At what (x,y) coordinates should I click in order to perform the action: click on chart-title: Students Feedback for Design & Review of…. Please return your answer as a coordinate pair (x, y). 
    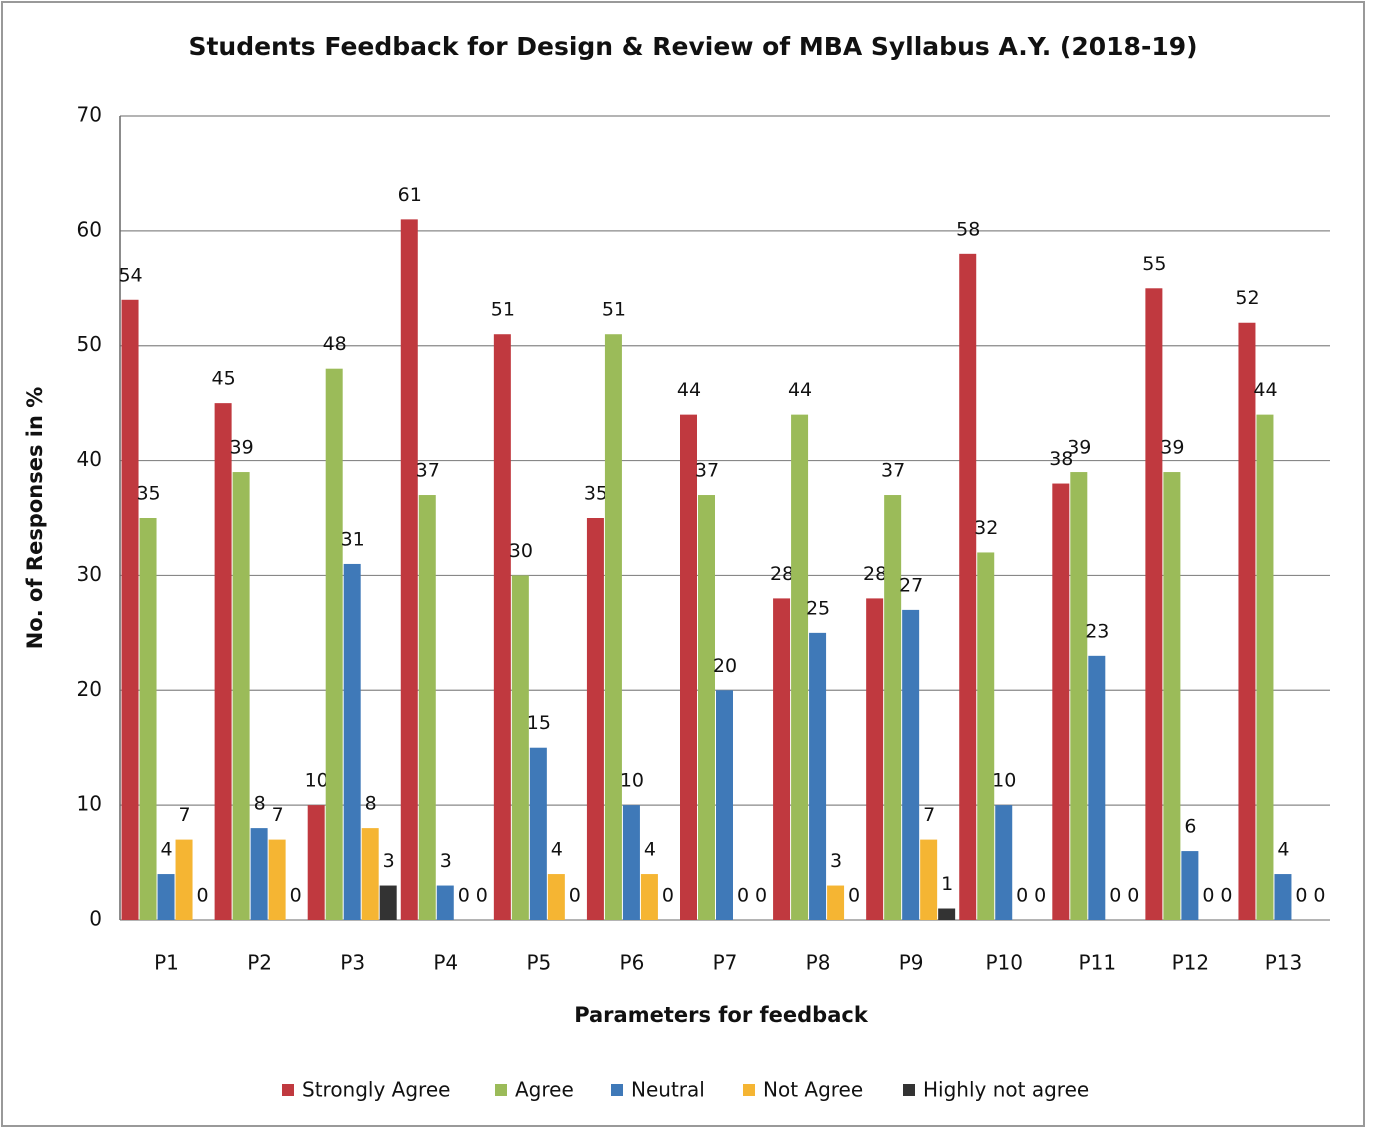
    Looking at the image, I should click on (692, 46).